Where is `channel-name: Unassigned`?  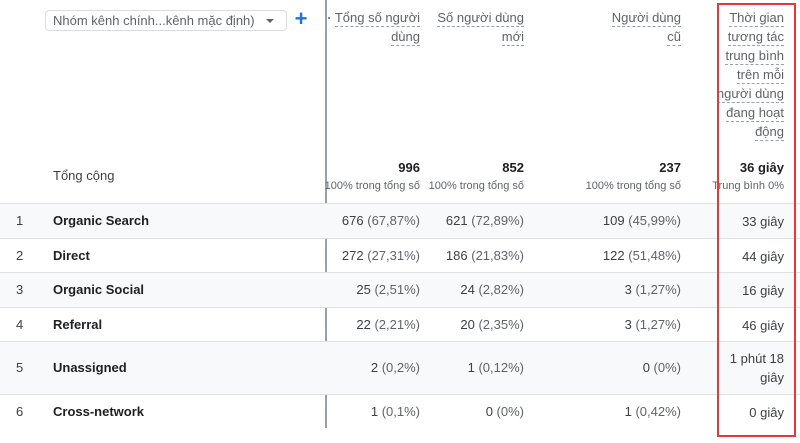 channel-name: Unassigned is located at coordinates (90, 367).